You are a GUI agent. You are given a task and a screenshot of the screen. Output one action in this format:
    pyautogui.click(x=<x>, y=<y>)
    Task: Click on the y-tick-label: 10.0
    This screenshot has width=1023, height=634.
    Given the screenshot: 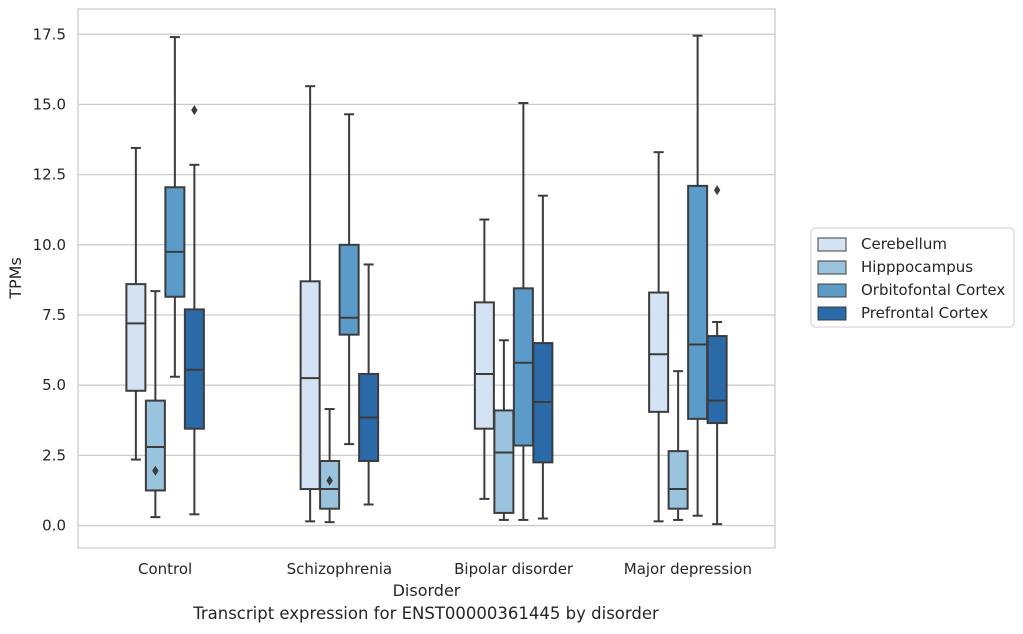 What is the action you would take?
    pyautogui.click(x=49, y=245)
    